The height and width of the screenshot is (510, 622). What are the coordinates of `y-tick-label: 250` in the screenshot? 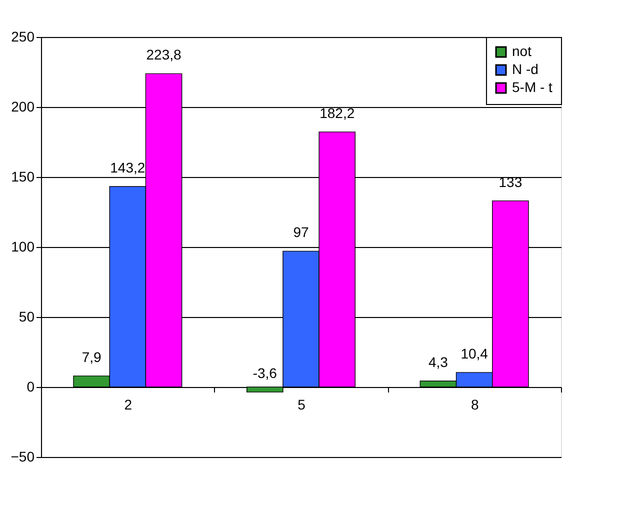 It's located at (23, 36).